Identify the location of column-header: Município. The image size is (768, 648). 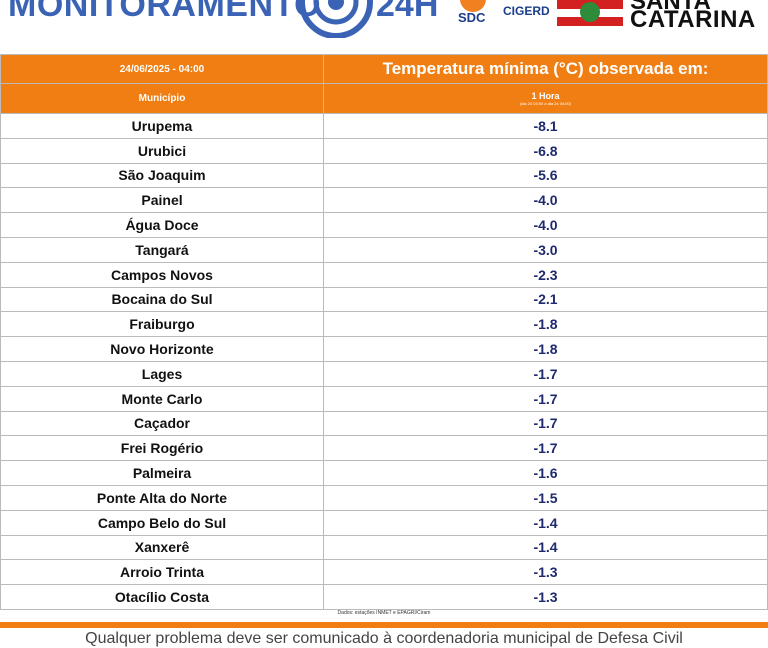
(162, 98).